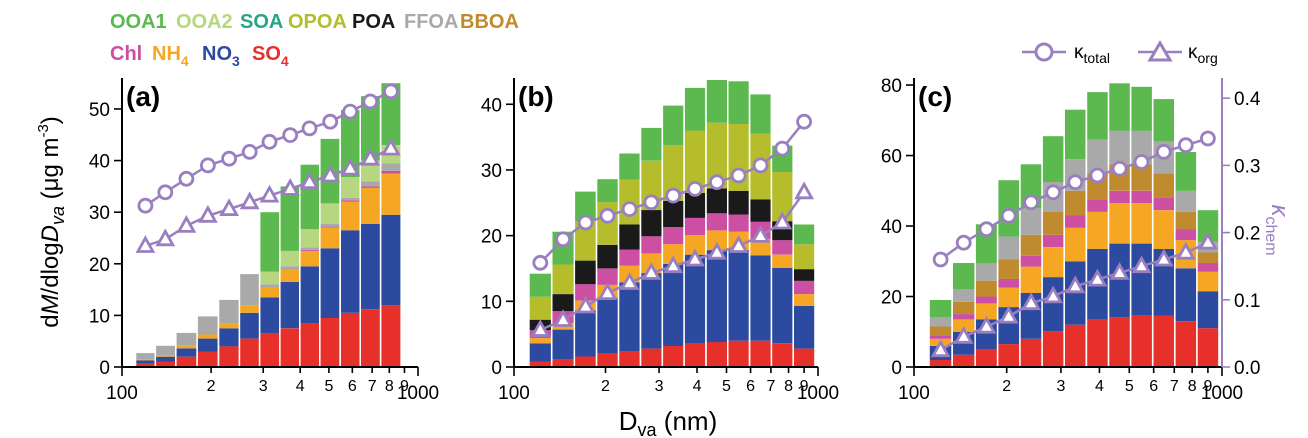  Describe the element at coordinates (605, 386) in the screenshot. I see `x-tick-minor-label: 2` at that location.